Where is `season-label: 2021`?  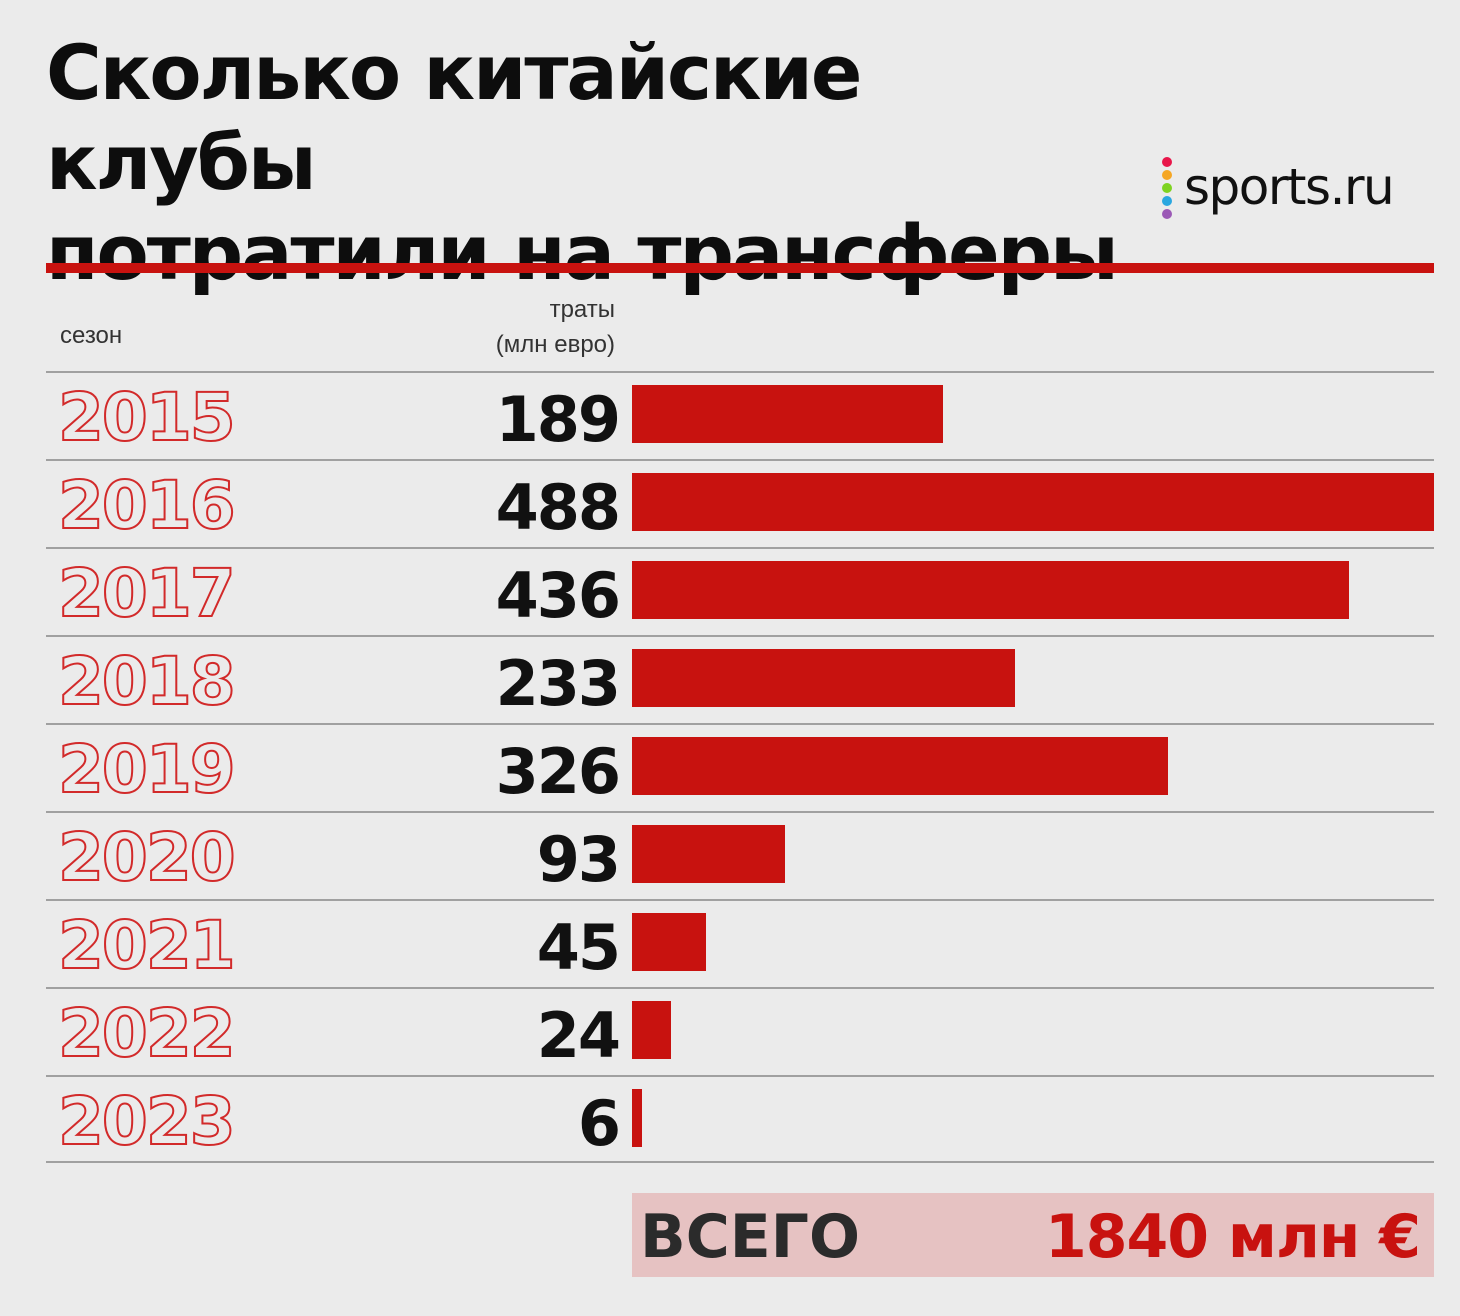 season-label: 2021 is located at coordinates (147, 945).